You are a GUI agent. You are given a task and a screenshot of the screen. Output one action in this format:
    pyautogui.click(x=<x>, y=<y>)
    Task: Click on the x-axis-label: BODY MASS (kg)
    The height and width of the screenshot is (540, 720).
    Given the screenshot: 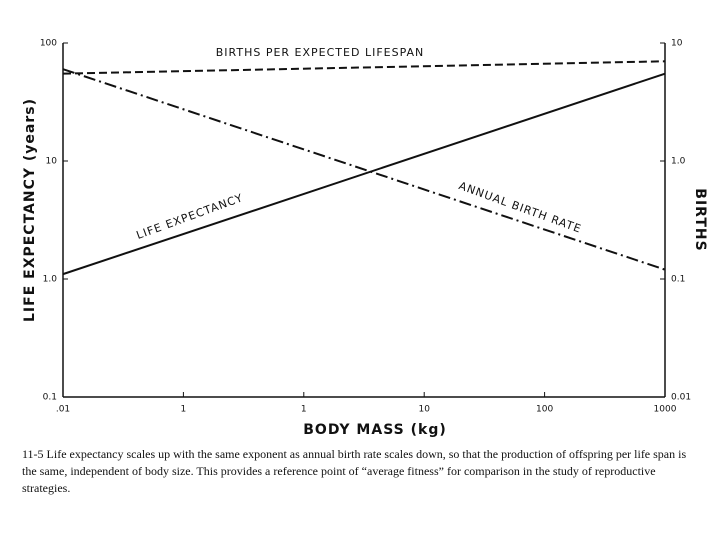 What is the action you would take?
    pyautogui.click(x=375, y=430)
    